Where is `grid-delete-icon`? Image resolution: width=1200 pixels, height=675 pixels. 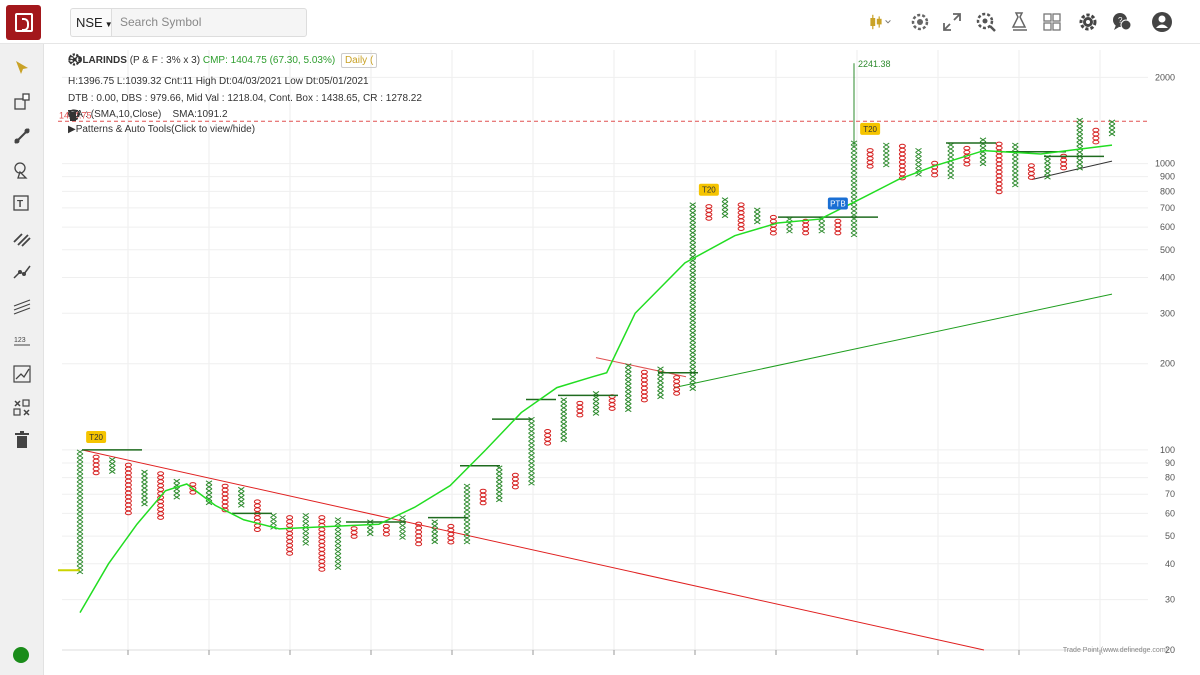
grid-delete-icon is located at coordinates (22, 408).